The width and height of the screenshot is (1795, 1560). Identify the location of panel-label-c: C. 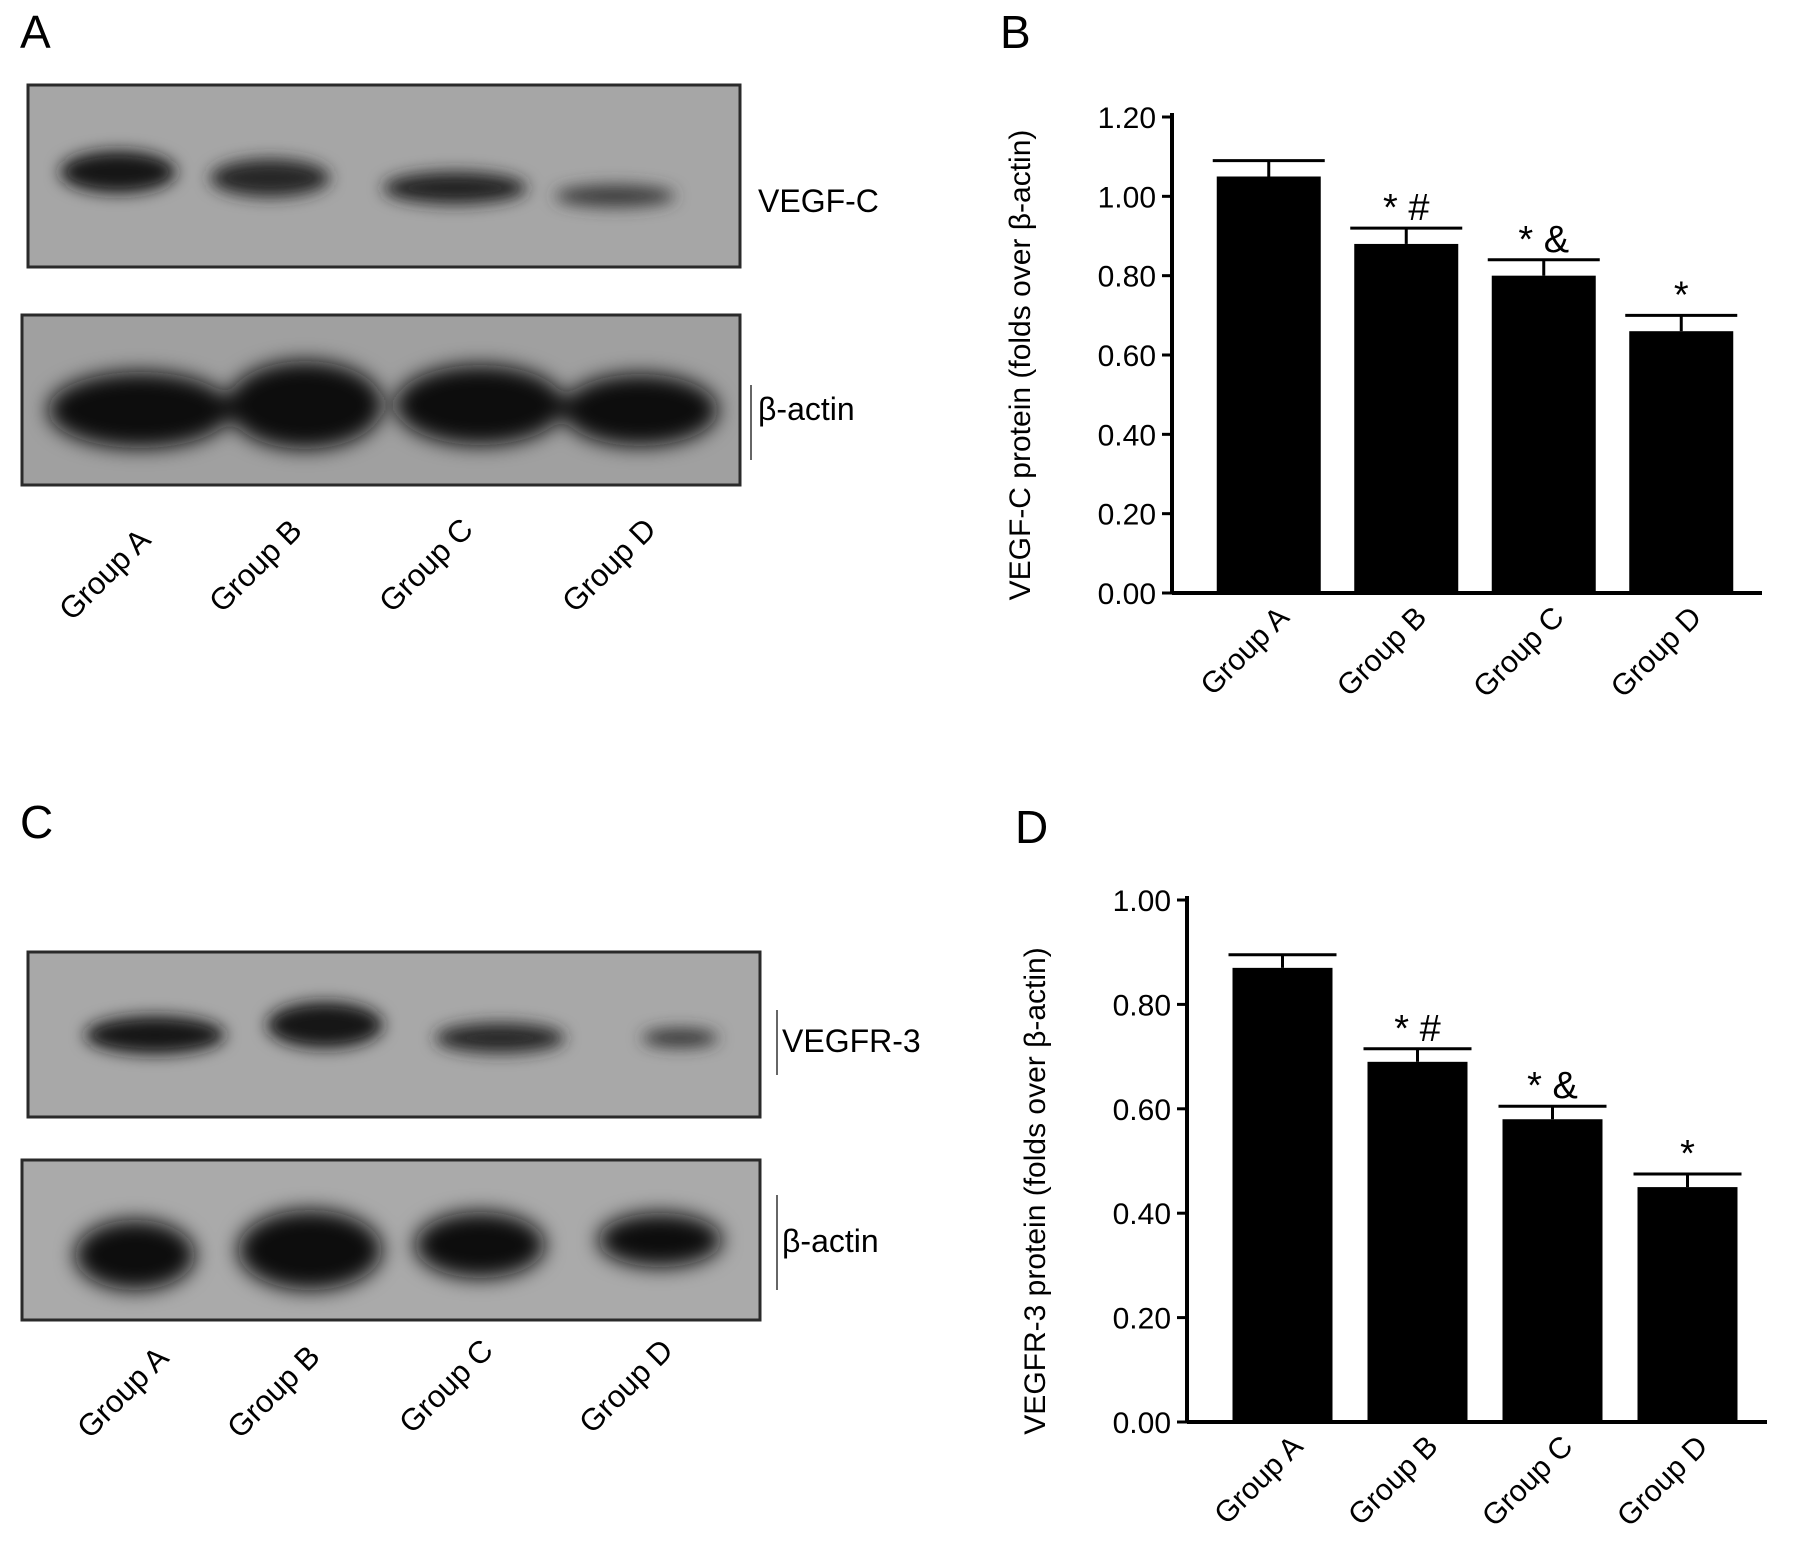
(36, 822).